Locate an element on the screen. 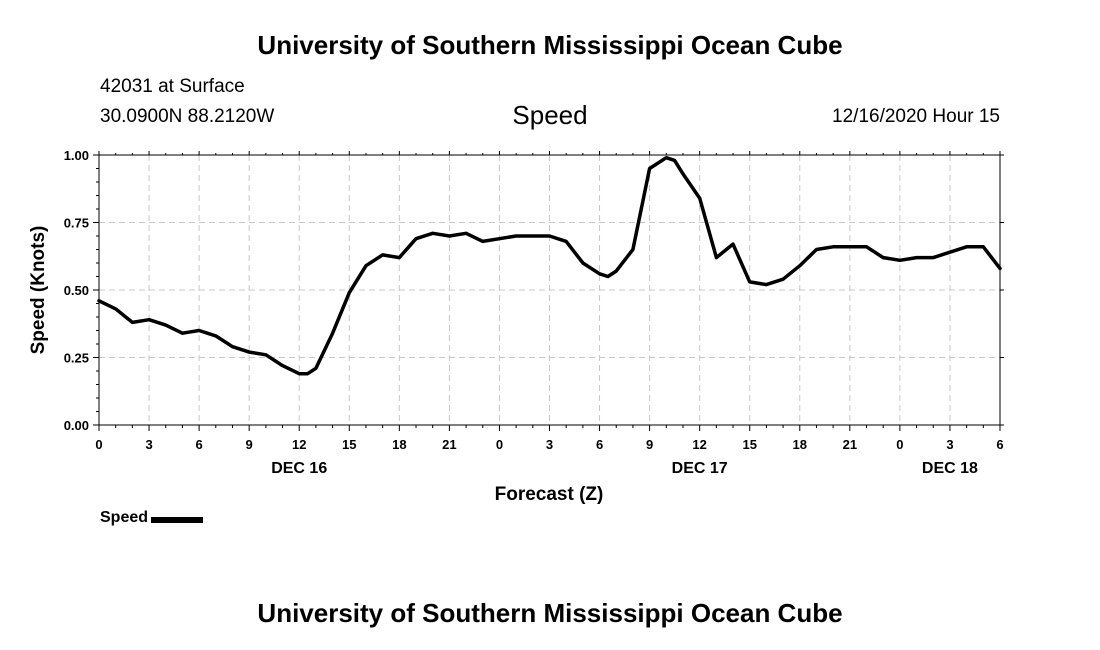 The height and width of the screenshot is (650, 1100). legend: Speed is located at coordinates (152, 518).